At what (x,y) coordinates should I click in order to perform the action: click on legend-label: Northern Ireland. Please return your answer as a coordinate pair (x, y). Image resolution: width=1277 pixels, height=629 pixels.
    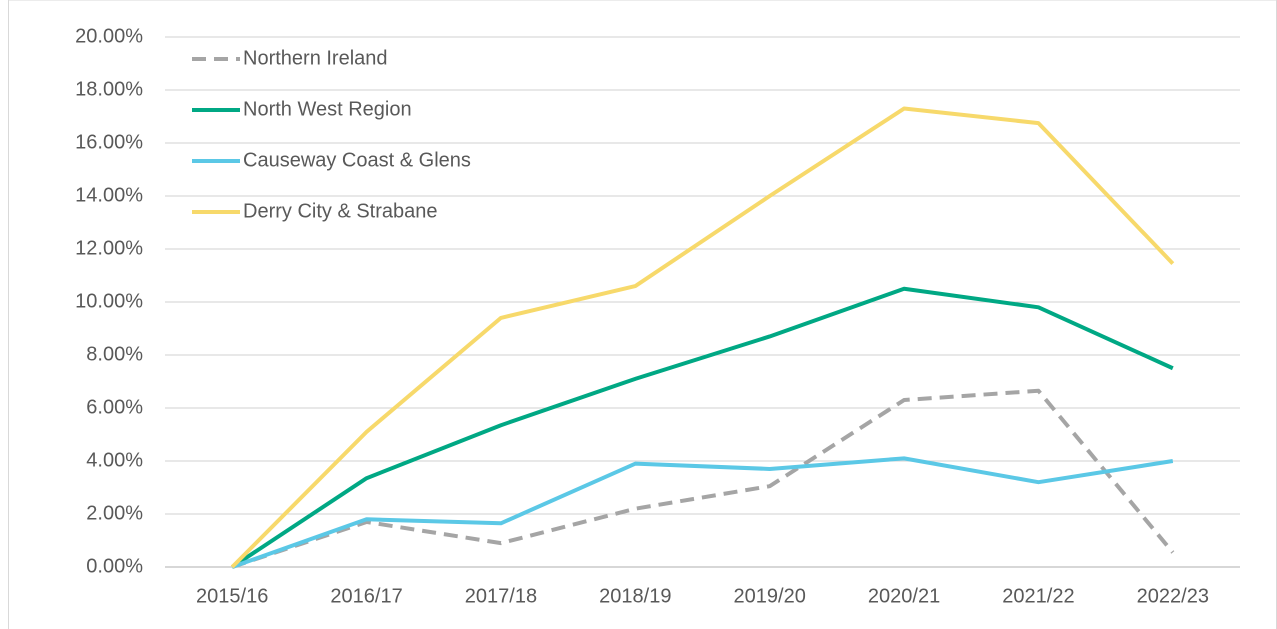
    Looking at the image, I should click on (315, 58).